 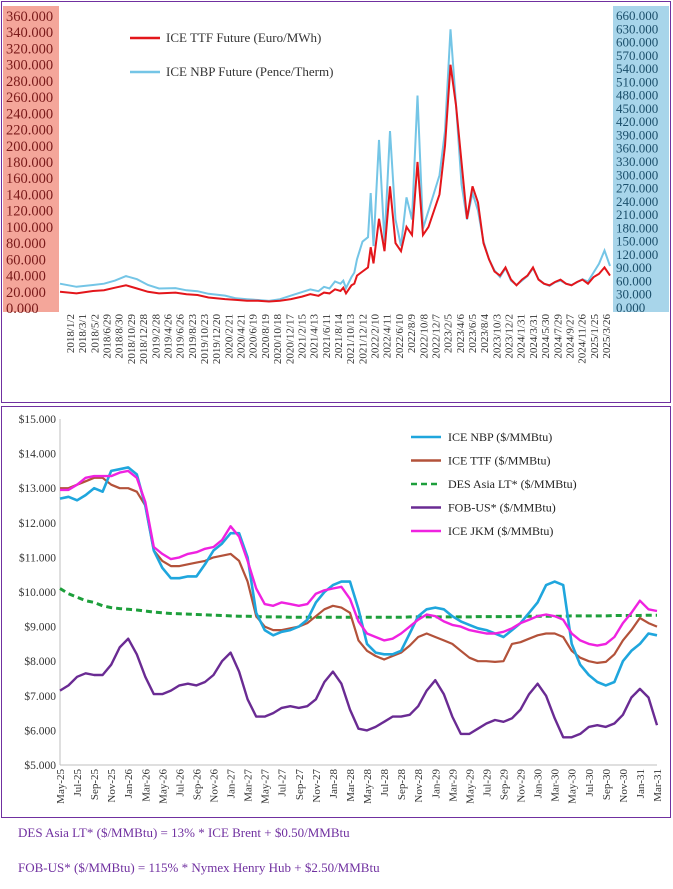 I want to click on x-tick-label: 2023/10/3, so click(x=497, y=336).